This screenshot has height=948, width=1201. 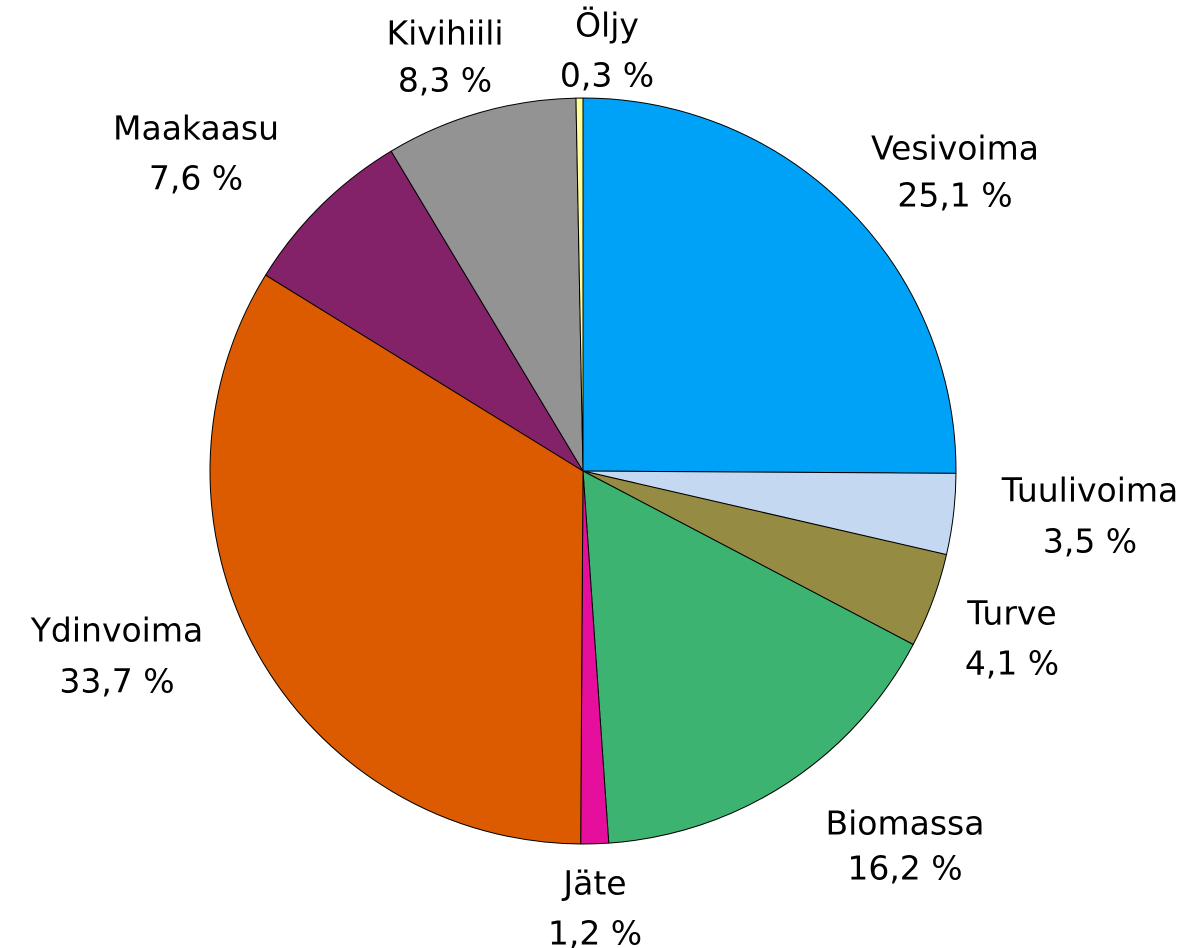 I want to click on slice-value-label: 25,1 %, so click(x=954, y=195).